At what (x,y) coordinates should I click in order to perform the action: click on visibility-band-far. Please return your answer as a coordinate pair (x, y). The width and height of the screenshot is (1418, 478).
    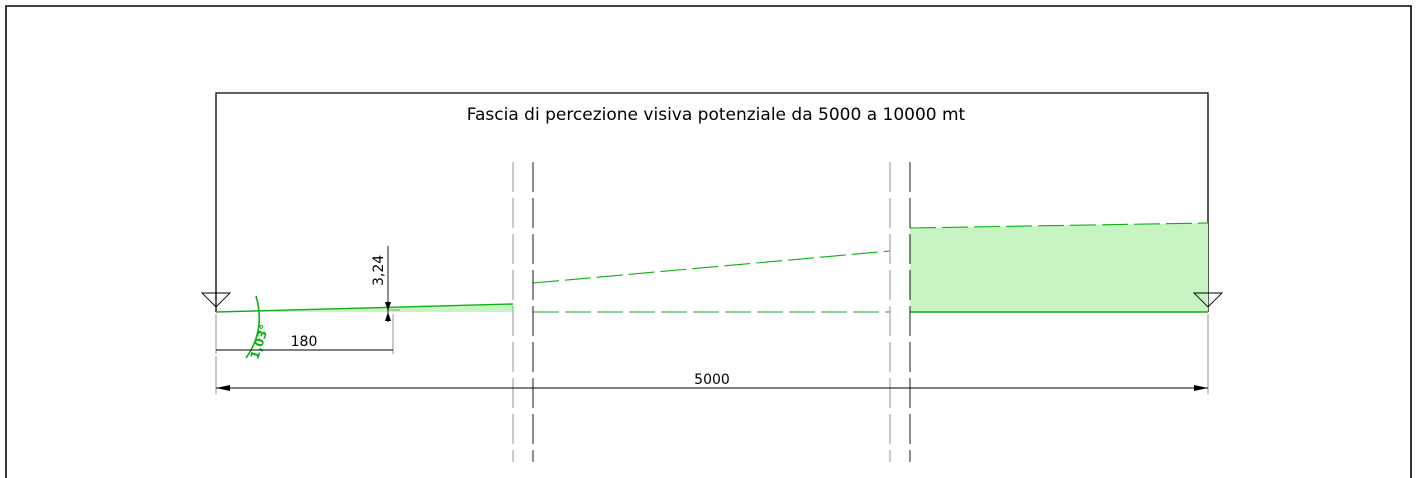
    Looking at the image, I should click on (1059, 267).